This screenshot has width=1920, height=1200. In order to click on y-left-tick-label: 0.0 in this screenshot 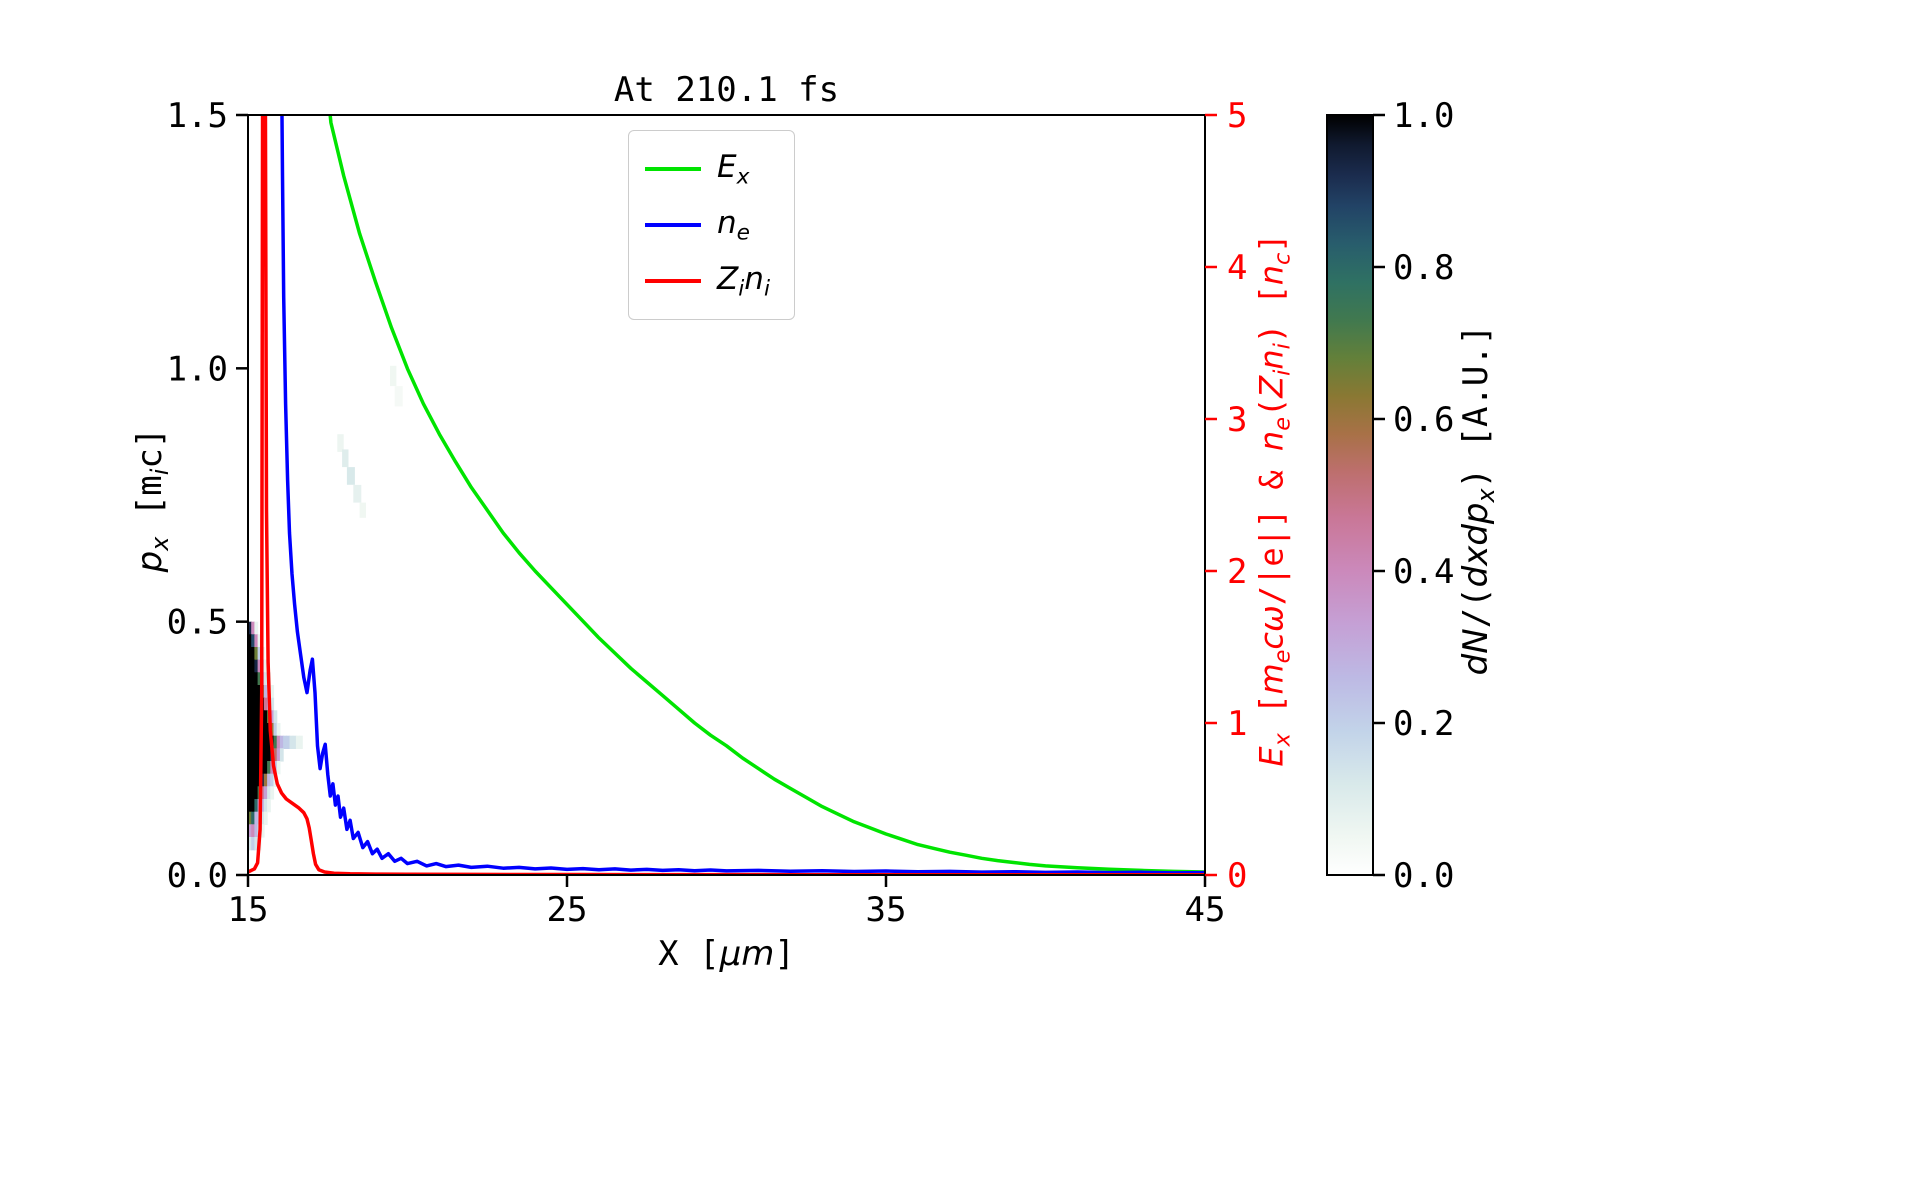, I will do `click(197, 876)`.